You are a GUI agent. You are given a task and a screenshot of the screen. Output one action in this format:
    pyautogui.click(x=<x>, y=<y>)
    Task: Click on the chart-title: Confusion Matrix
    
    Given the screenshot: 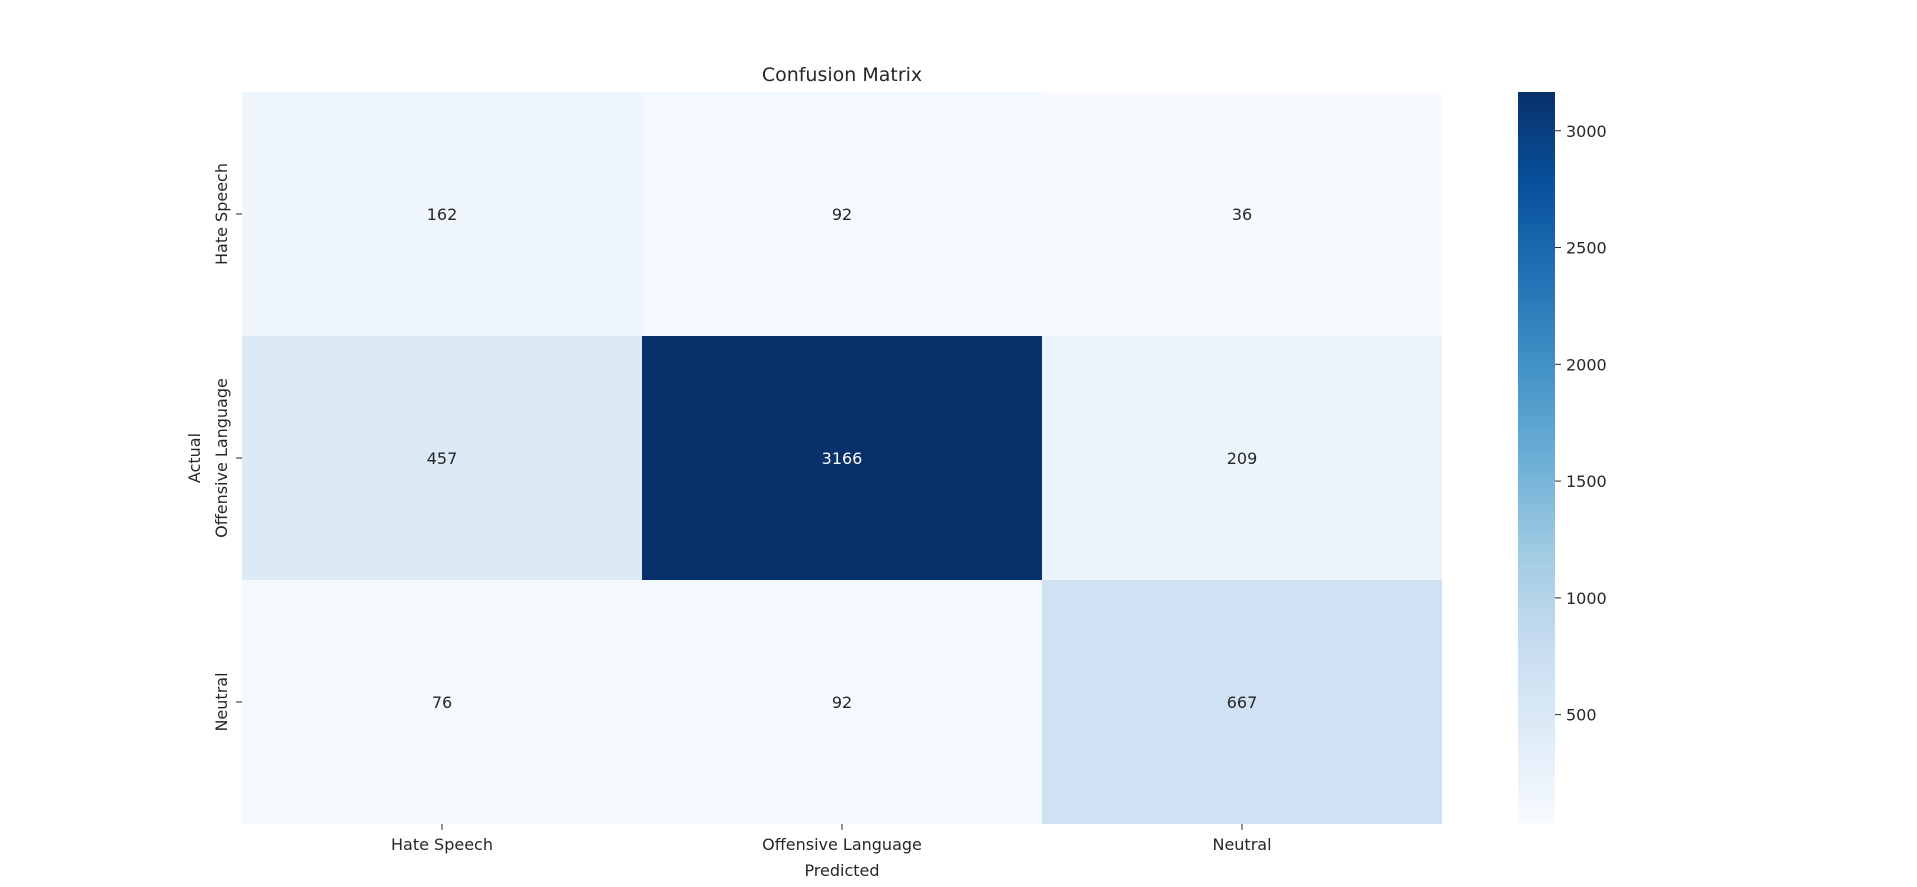 What is the action you would take?
    pyautogui.click(x=842, y=75)
    